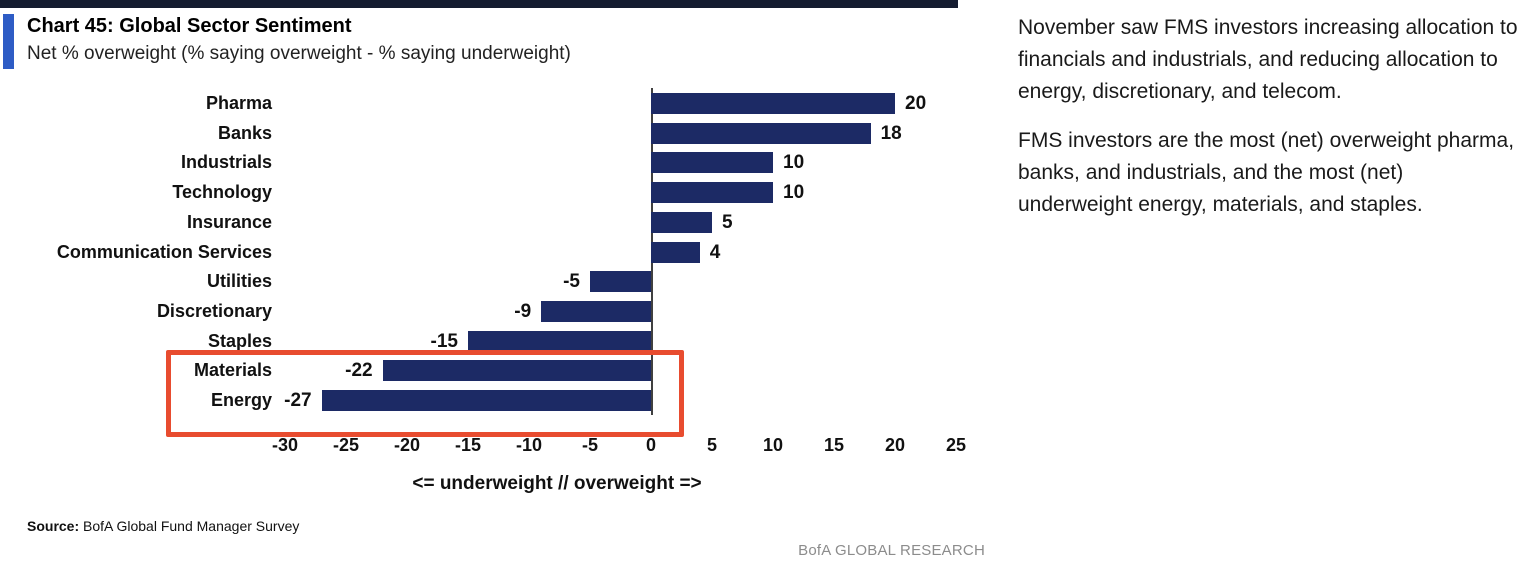 Image resolution: width=1524 pixels, height=576 pixels. Describe the element at coordinates (589, 445) in the screenshot. I see `x-tick-label: -5` at that location.